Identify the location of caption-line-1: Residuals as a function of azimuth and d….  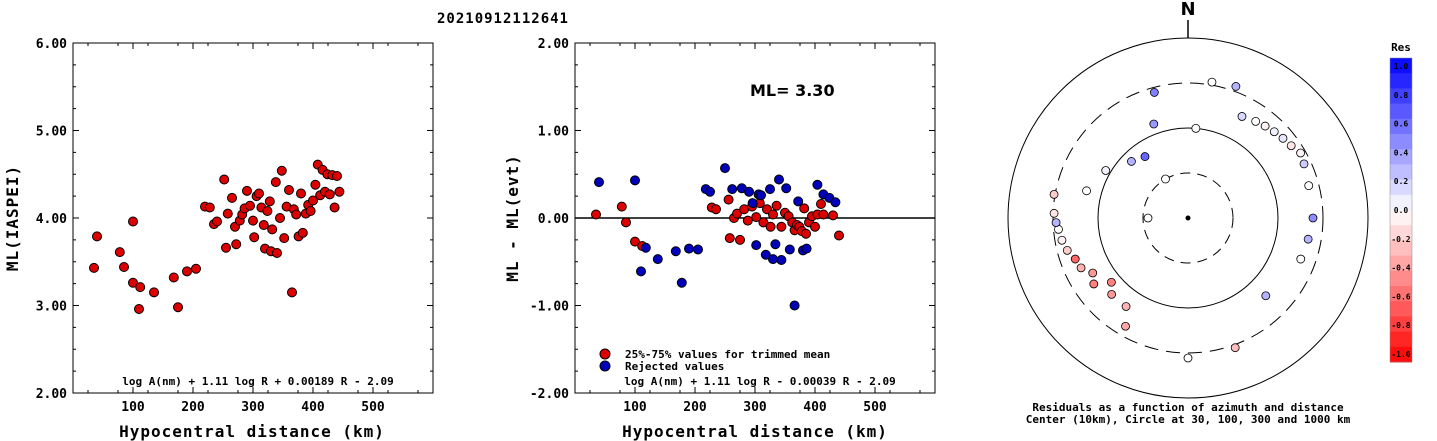
(1188, 407).